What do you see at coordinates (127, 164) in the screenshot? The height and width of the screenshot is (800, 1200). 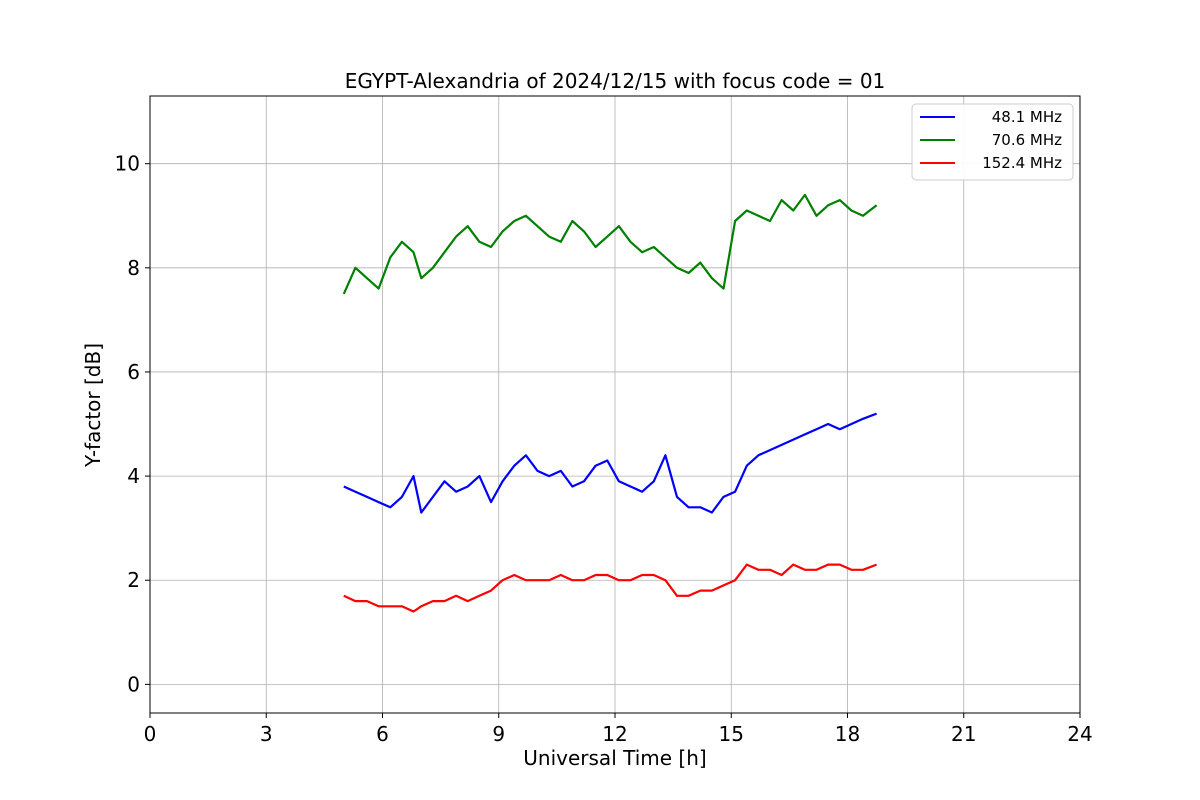 I see `y-tick-label: 10` at bounding box center [127, 164].